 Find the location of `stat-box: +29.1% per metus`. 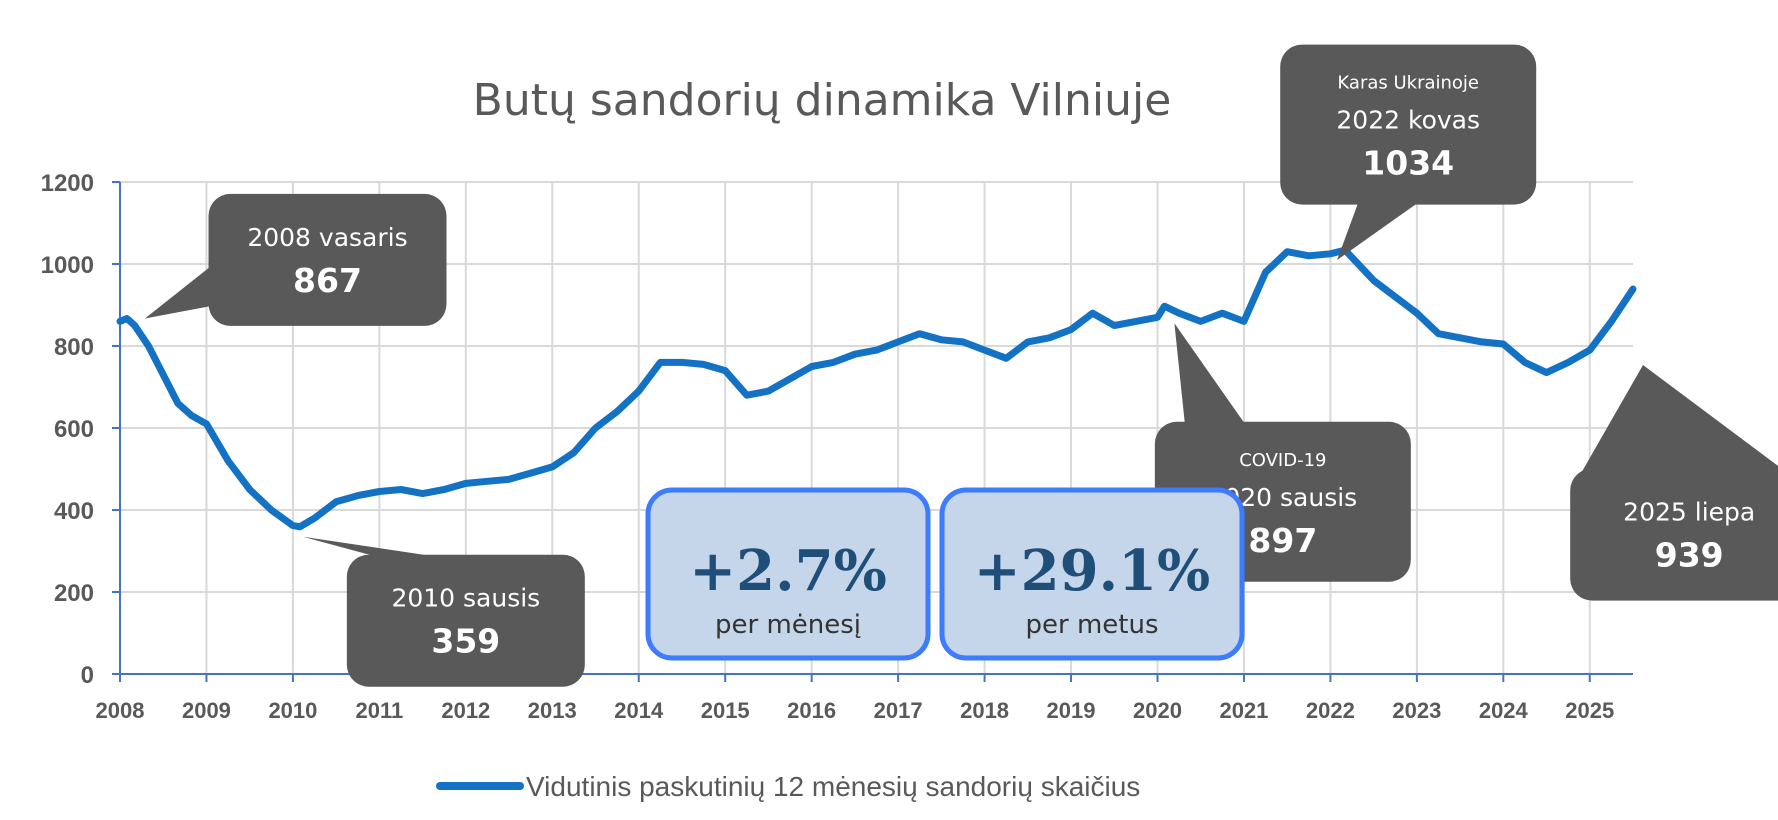

stat-box: +29.1% per metus is located at coordinates (1092, 574).